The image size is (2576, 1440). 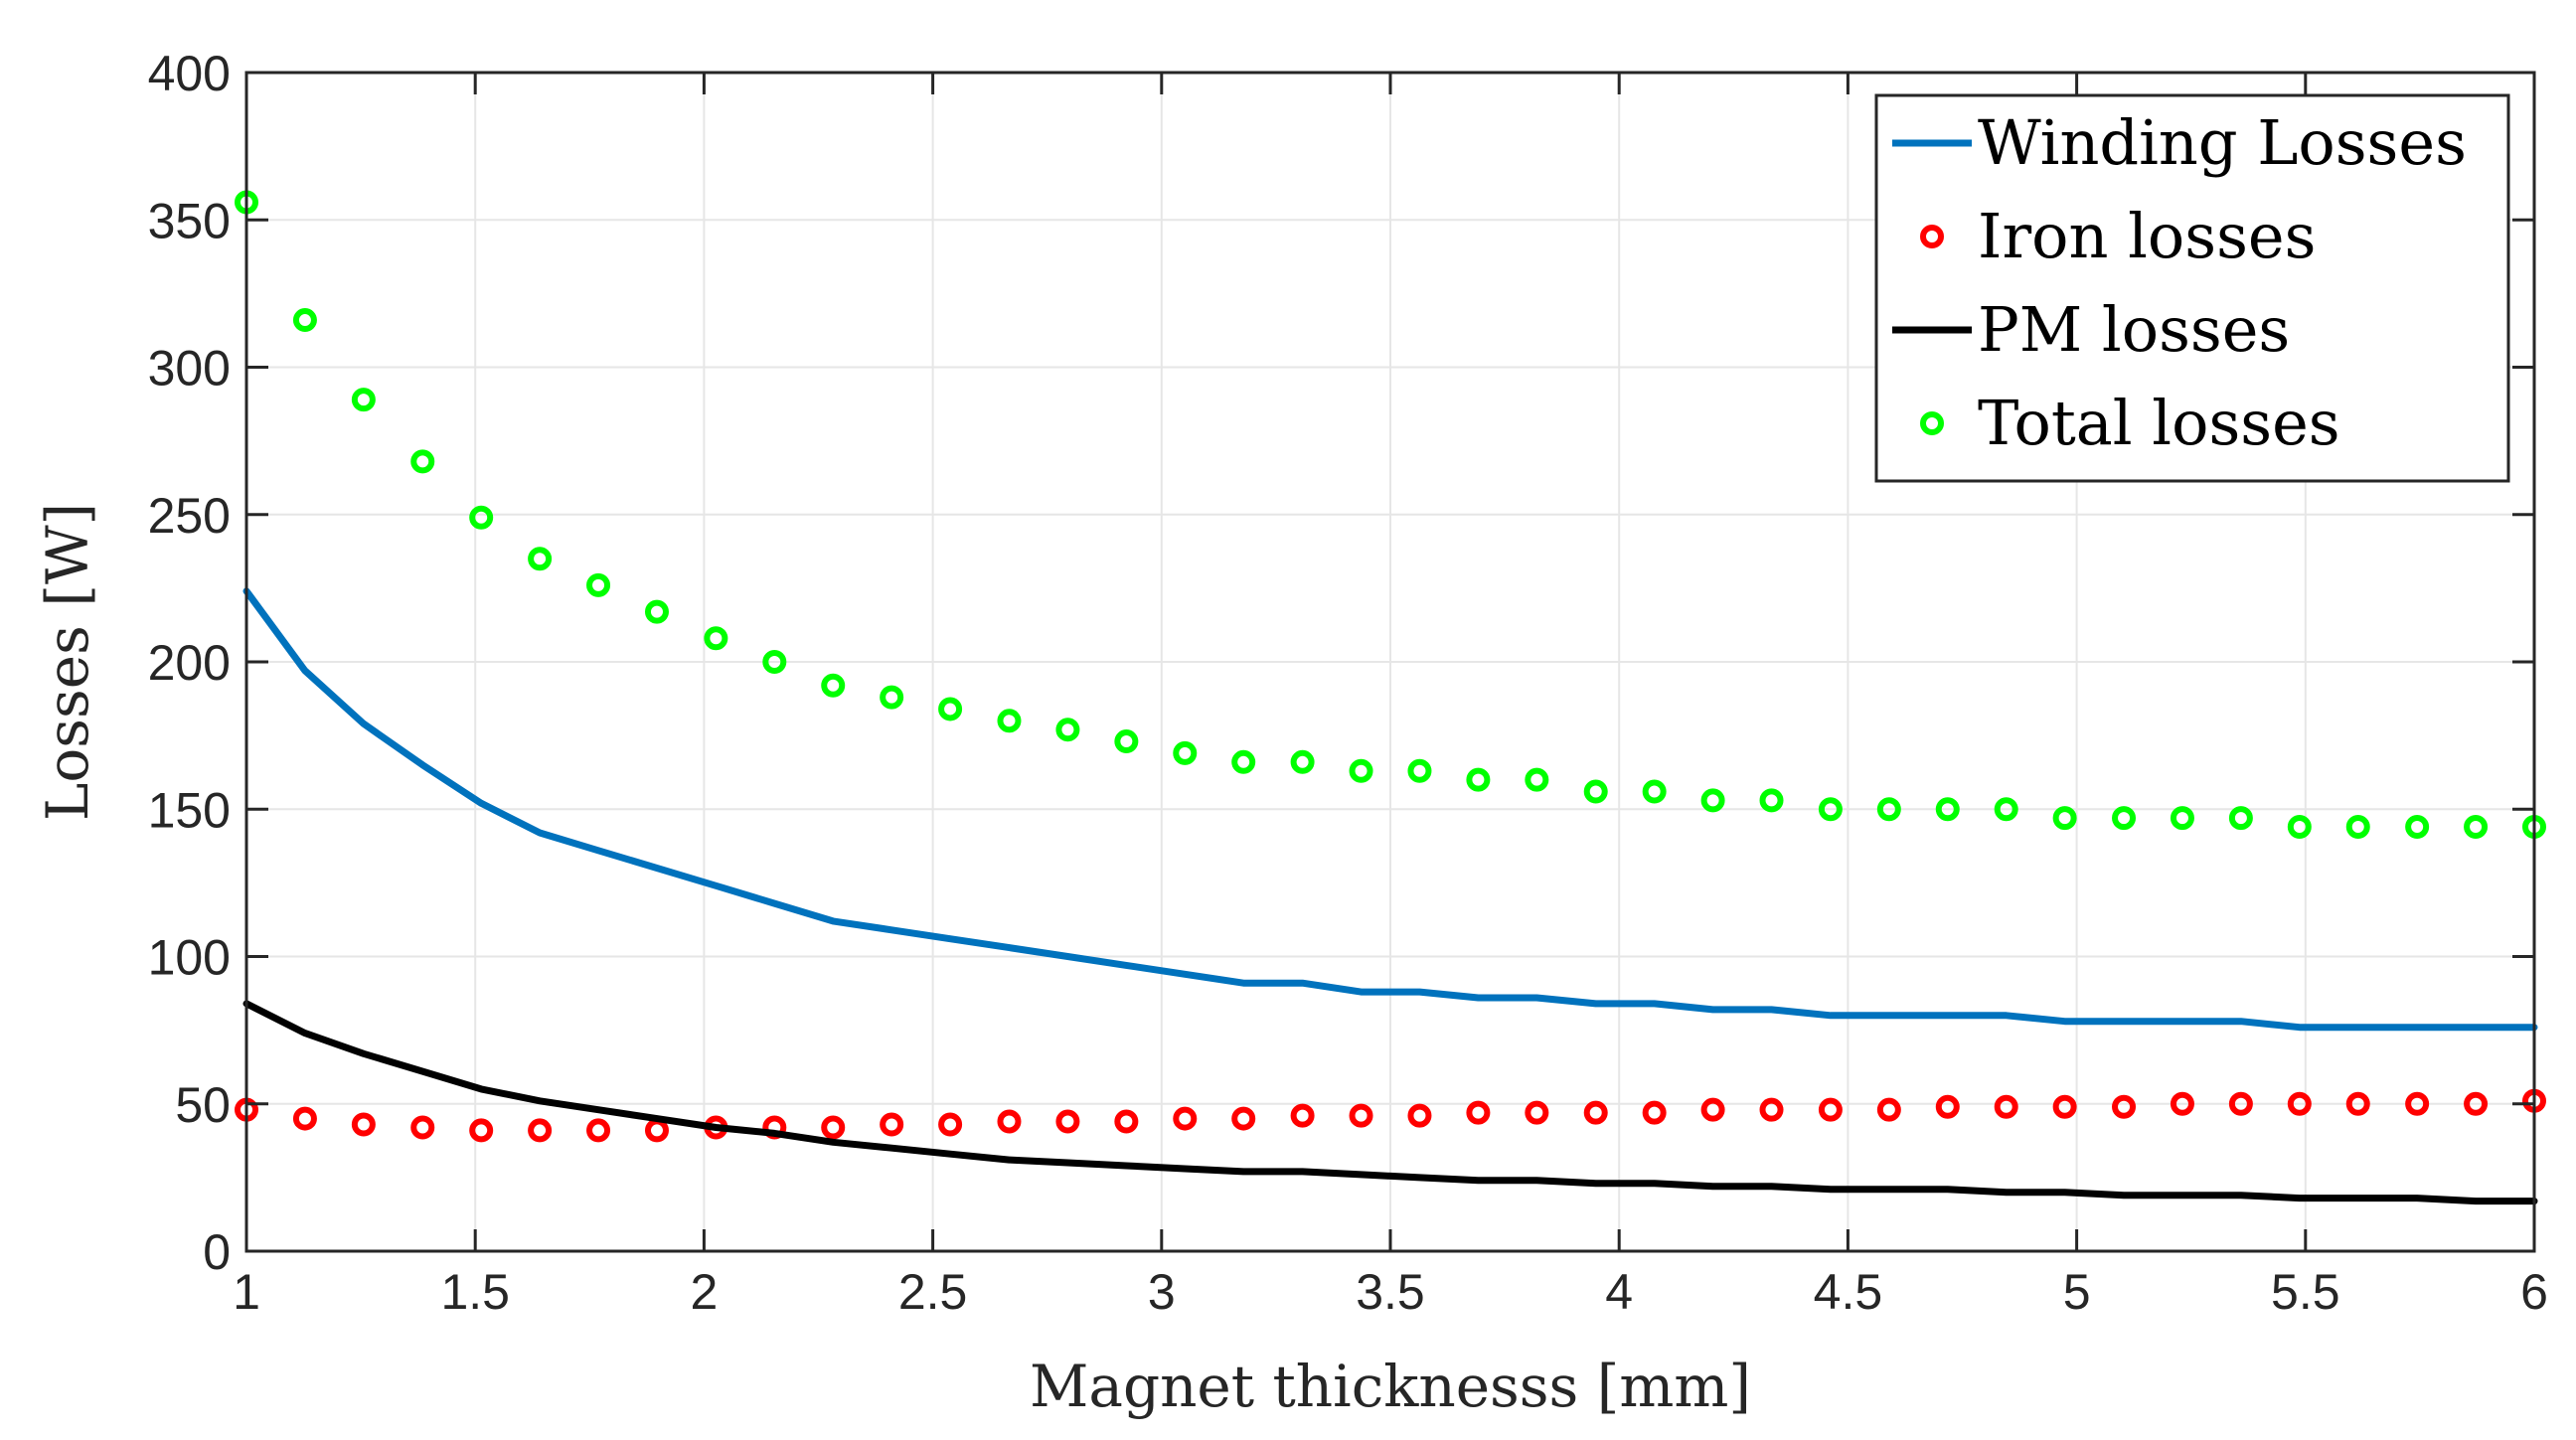 I want to click on pm-losses-line, so click(x=1390, y=1102).